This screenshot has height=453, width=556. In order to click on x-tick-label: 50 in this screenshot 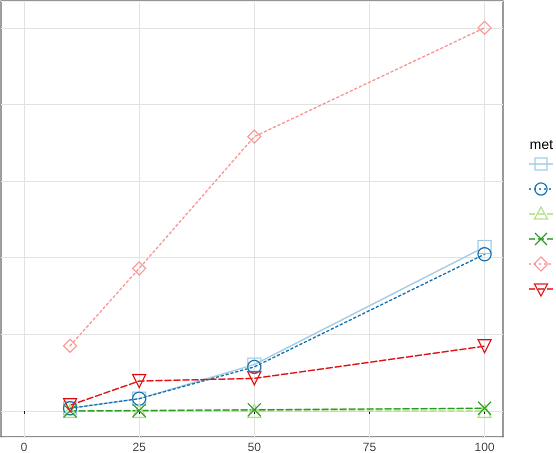, I will do `click(255, 446)`.